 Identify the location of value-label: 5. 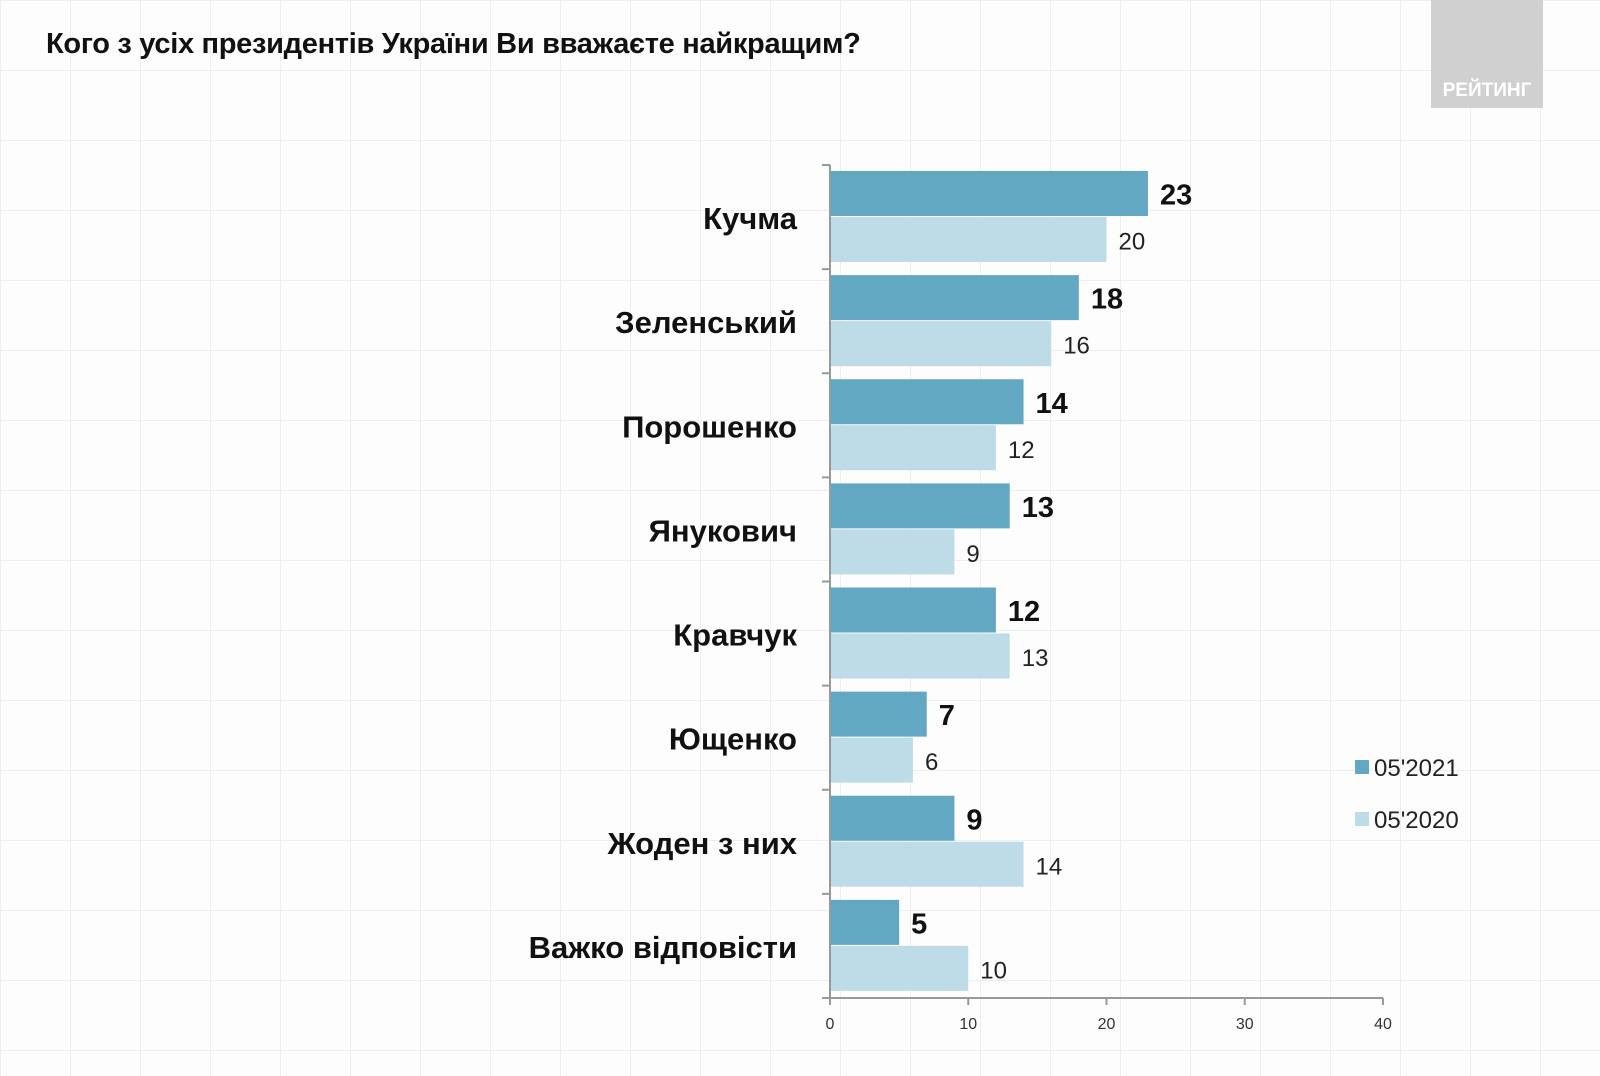
(919, 924).